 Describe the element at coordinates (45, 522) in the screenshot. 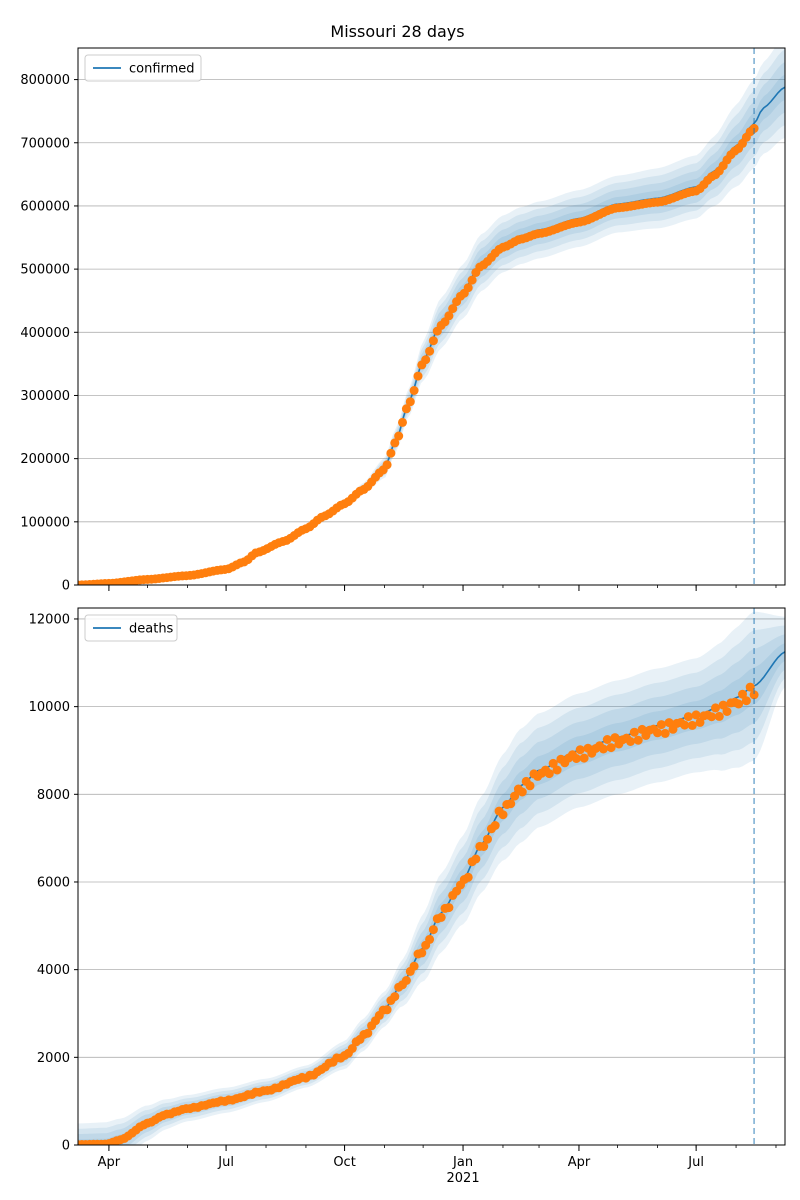

I see `y-tick-label: 100000` at that location.